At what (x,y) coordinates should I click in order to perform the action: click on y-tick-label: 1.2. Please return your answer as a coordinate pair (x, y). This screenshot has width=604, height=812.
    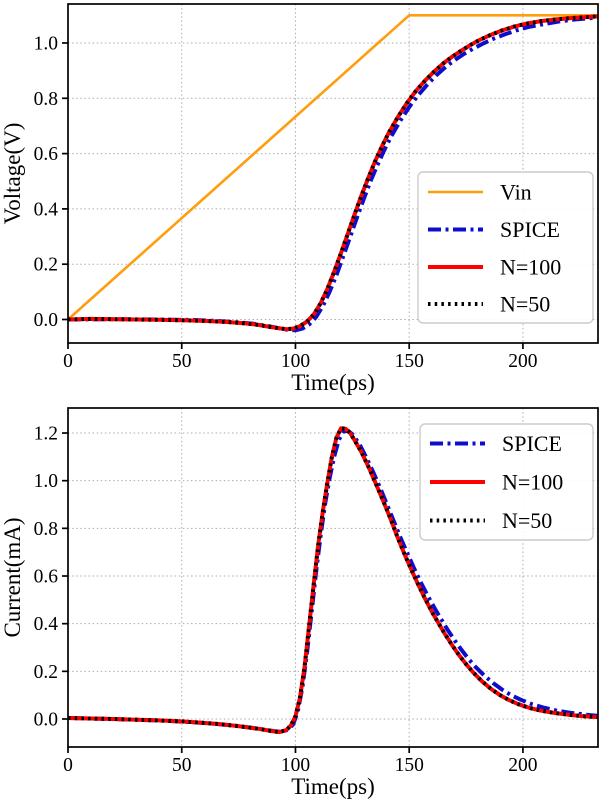
    Looking at the image, I should click on (46, 434).